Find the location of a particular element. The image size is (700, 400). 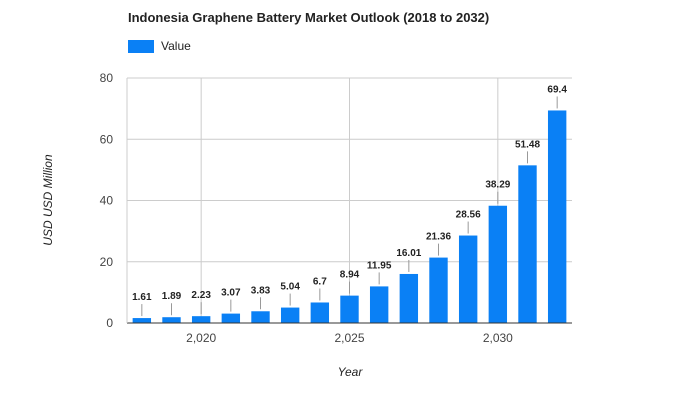

data-label: 5.04 is located at coordinates (290, 287).